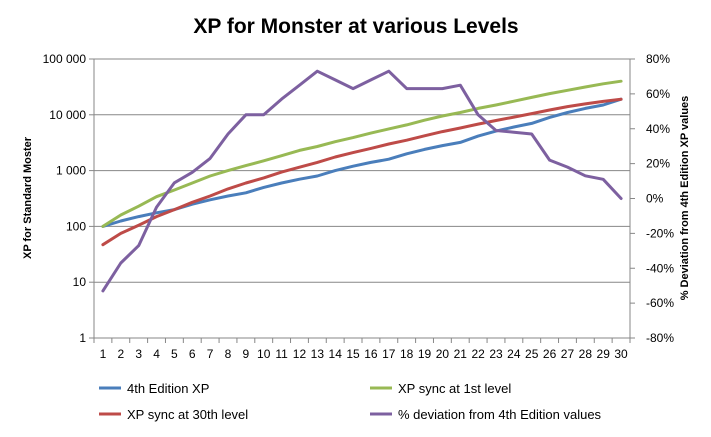 The image size is (711, 437). I want to click on right-tick-label: -60%, so click(660, 303).